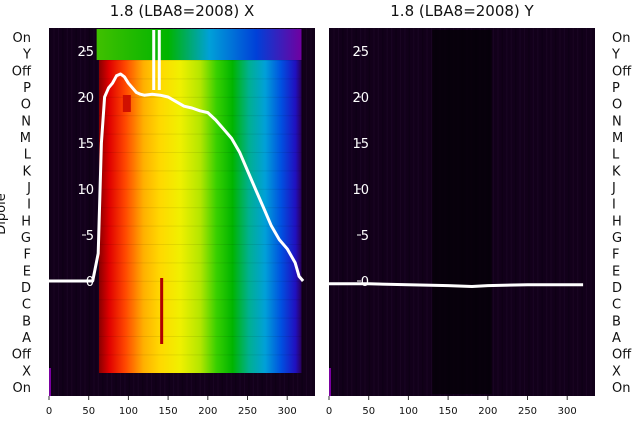 The width and height of the screenshot is (640, 440). I want to click on y-panel-title: 1.8 (LBA8=2008) Y, so click(462, 11).